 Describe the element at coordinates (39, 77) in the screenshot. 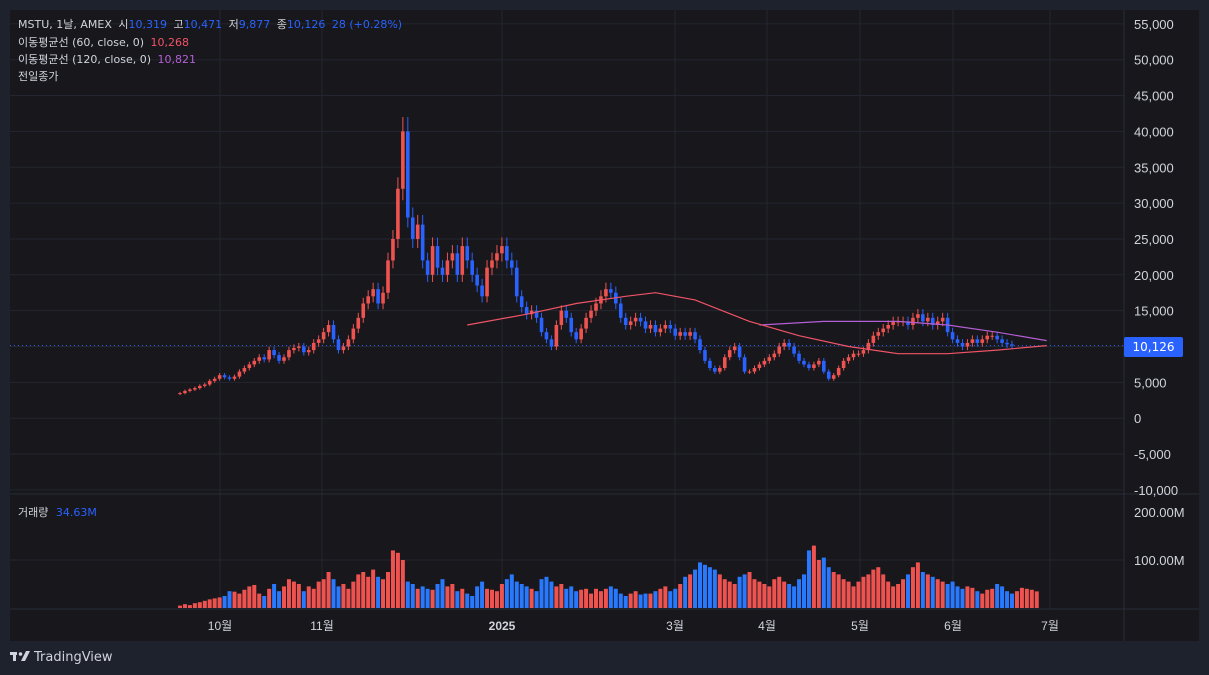

I see `prev-close-legend: 전일종가` at that location.